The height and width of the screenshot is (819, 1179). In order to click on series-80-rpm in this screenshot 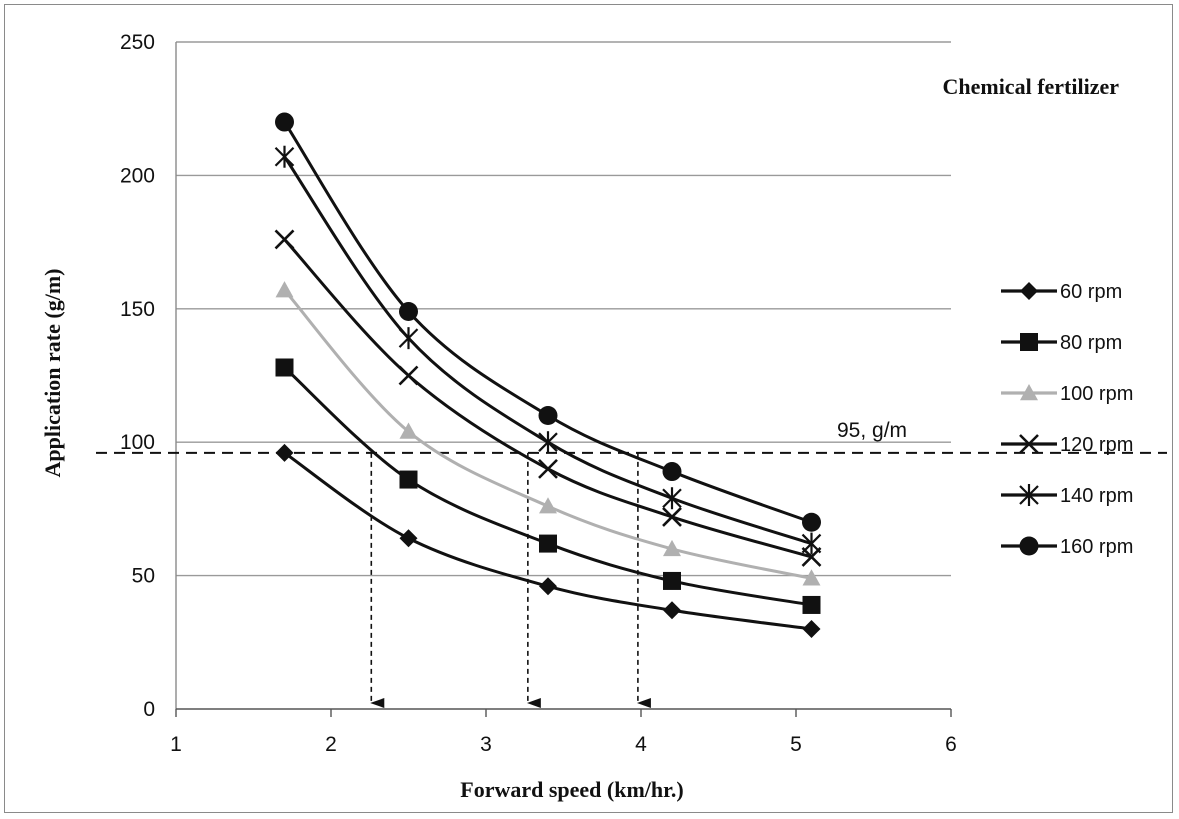, I will do `click(548, 486)`.